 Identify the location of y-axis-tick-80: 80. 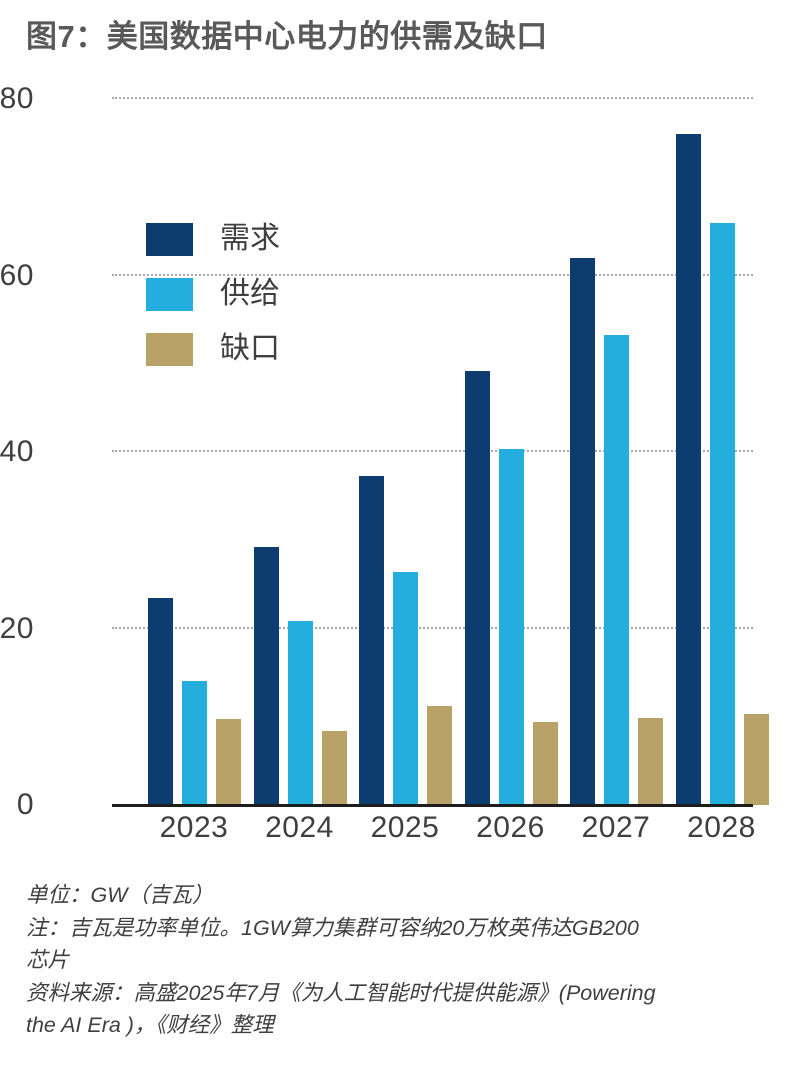
(17, 98).